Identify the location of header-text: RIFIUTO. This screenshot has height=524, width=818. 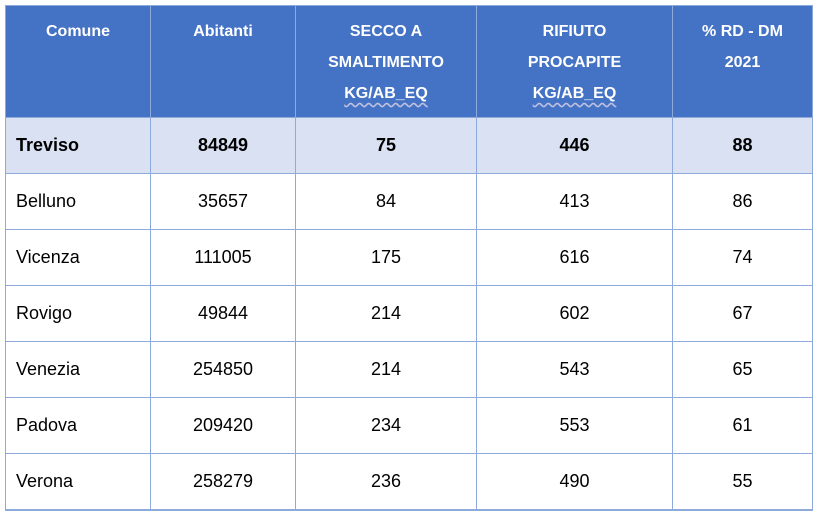
(574, 31).